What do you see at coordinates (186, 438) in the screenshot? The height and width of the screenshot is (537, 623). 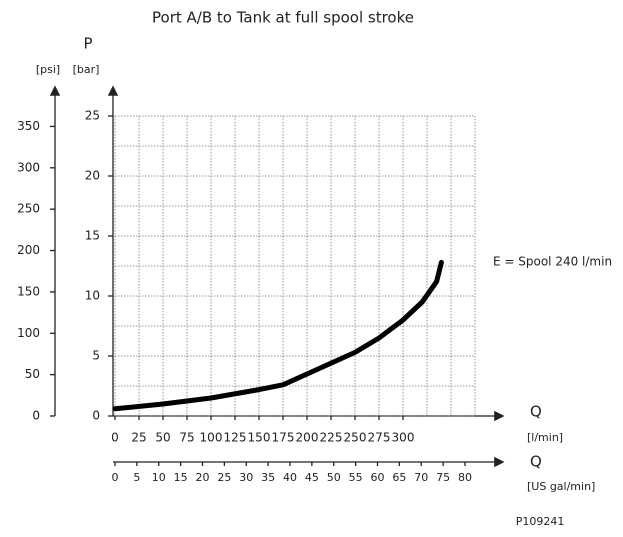 I see `x-tick-label: 75` at bounding box center [186, 438].